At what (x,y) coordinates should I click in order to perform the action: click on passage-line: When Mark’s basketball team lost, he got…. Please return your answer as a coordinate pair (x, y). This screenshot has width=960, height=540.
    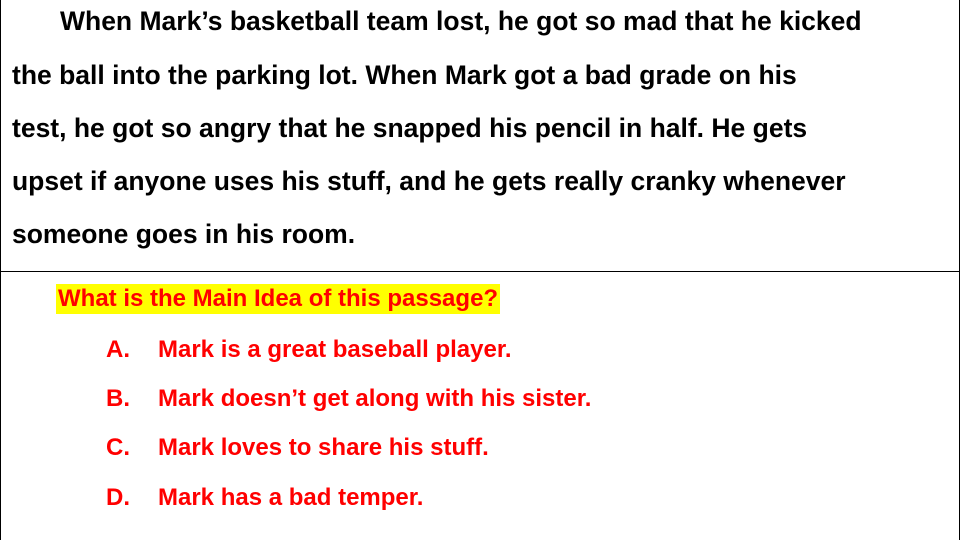
    Looking at the image, I should click on (461, 21).